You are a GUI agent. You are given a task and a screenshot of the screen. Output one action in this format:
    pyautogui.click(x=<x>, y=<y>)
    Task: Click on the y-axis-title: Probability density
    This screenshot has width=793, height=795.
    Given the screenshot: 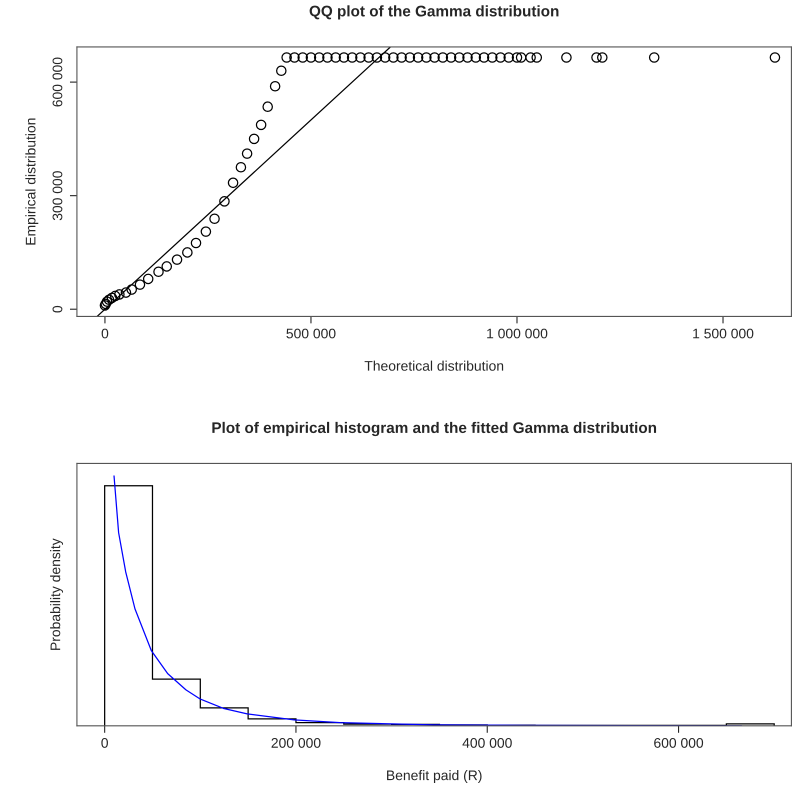 What is the action you would take?
    pyautogui.click(x=57, y=594)
    